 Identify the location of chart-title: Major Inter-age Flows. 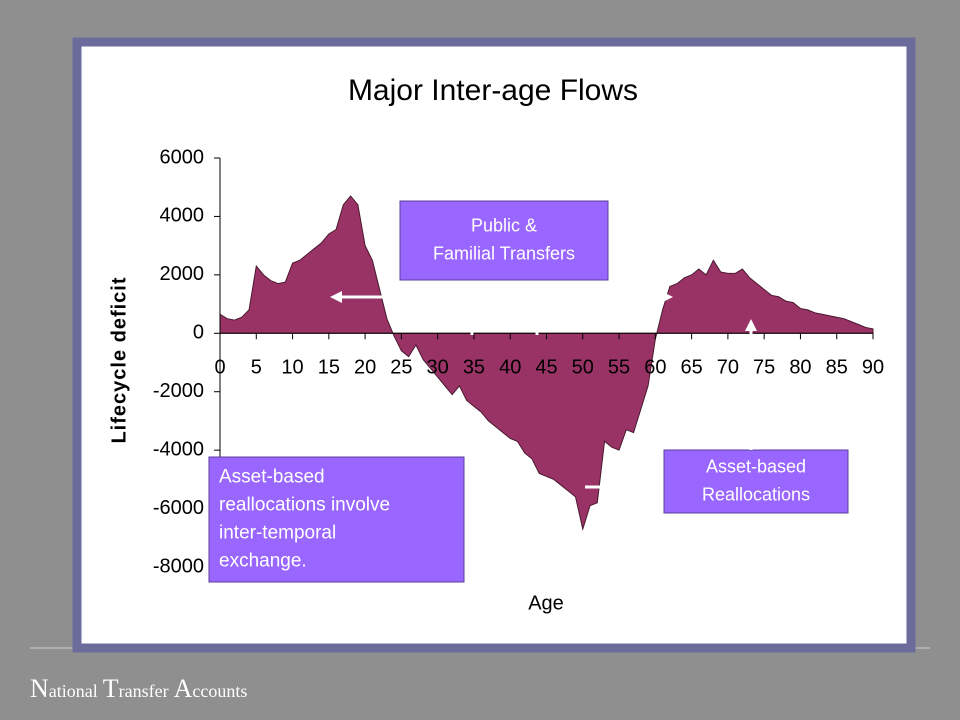
(493, 90).